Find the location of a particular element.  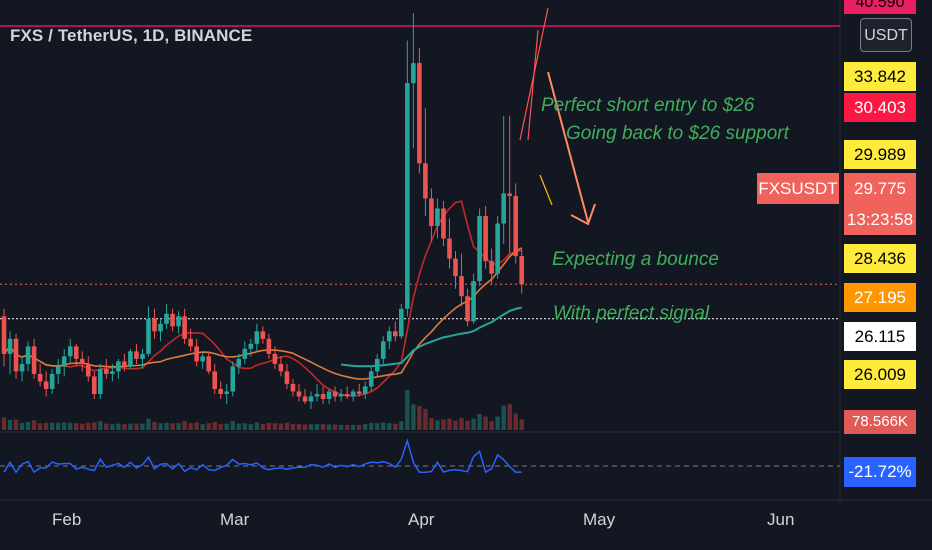

month-label-feb: Feb is located at coordinates (67, 519).